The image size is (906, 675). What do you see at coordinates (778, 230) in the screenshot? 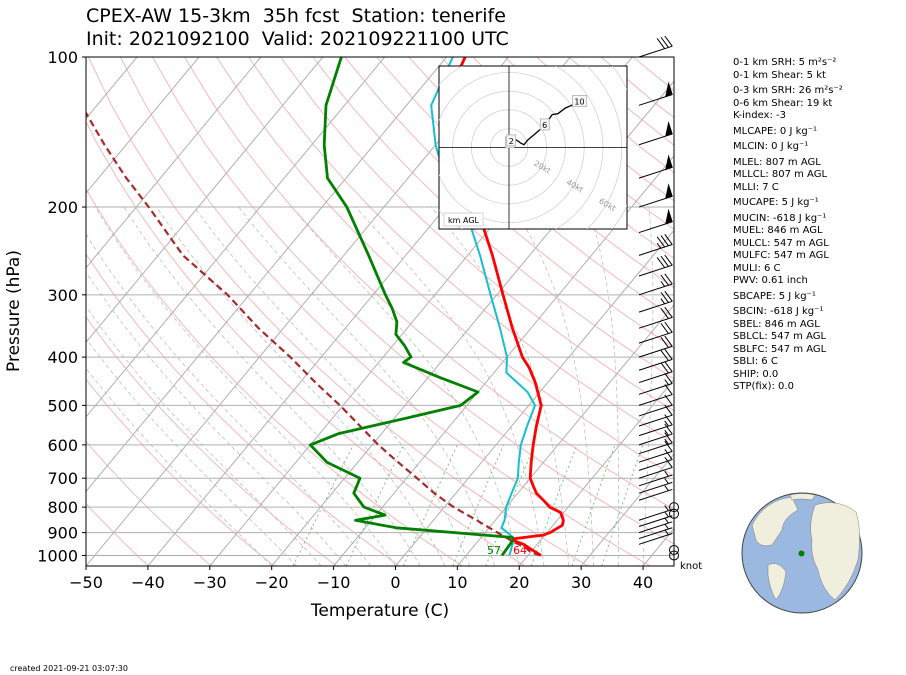
I see `index-line: MUEL: 846 m AGL` at bounding box center [778, 230].